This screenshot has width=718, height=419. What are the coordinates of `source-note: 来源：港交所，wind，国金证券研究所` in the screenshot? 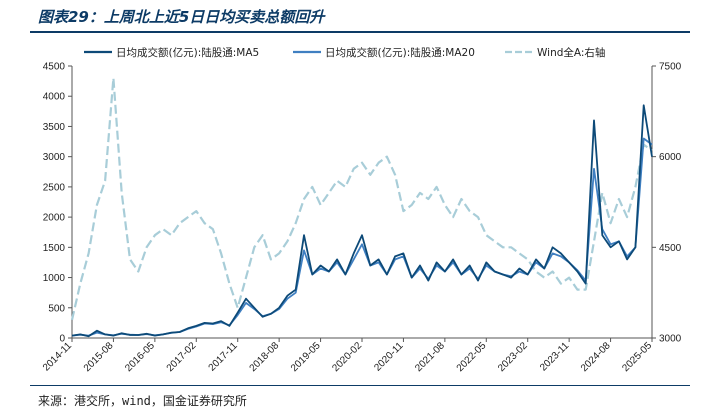 It's located at (142, 401).